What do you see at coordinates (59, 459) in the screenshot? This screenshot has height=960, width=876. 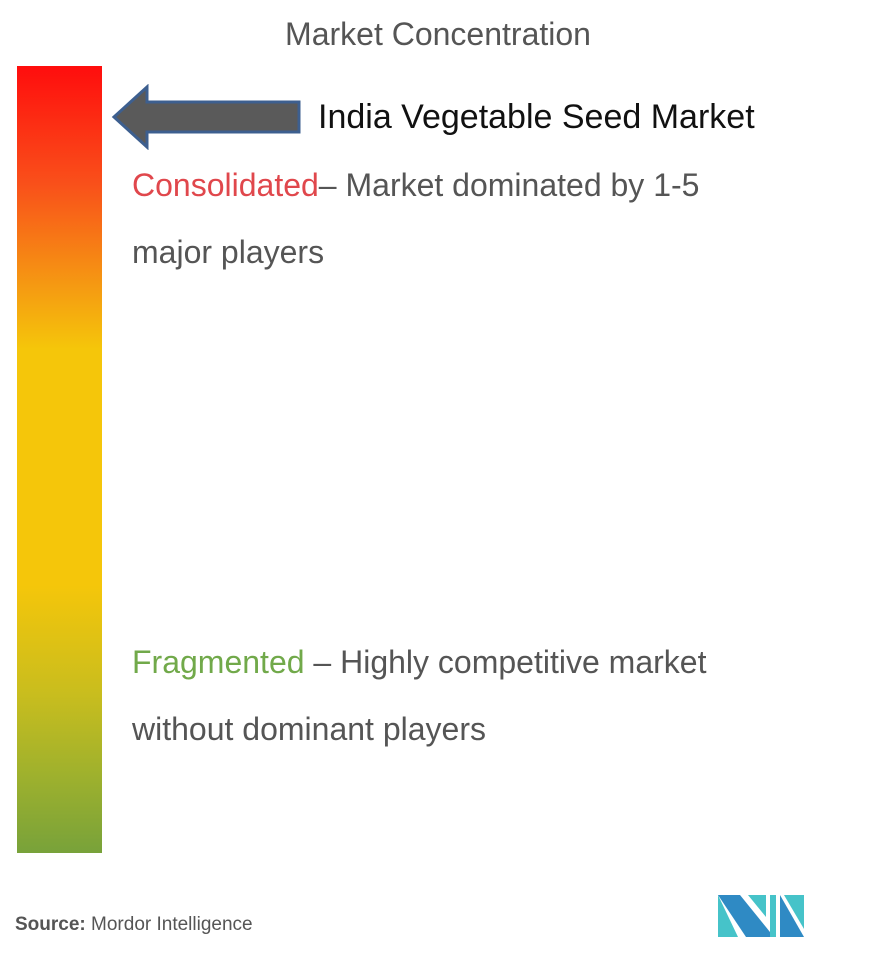 I see `concentration-gradient-bar` at bounding box center [59, 459].